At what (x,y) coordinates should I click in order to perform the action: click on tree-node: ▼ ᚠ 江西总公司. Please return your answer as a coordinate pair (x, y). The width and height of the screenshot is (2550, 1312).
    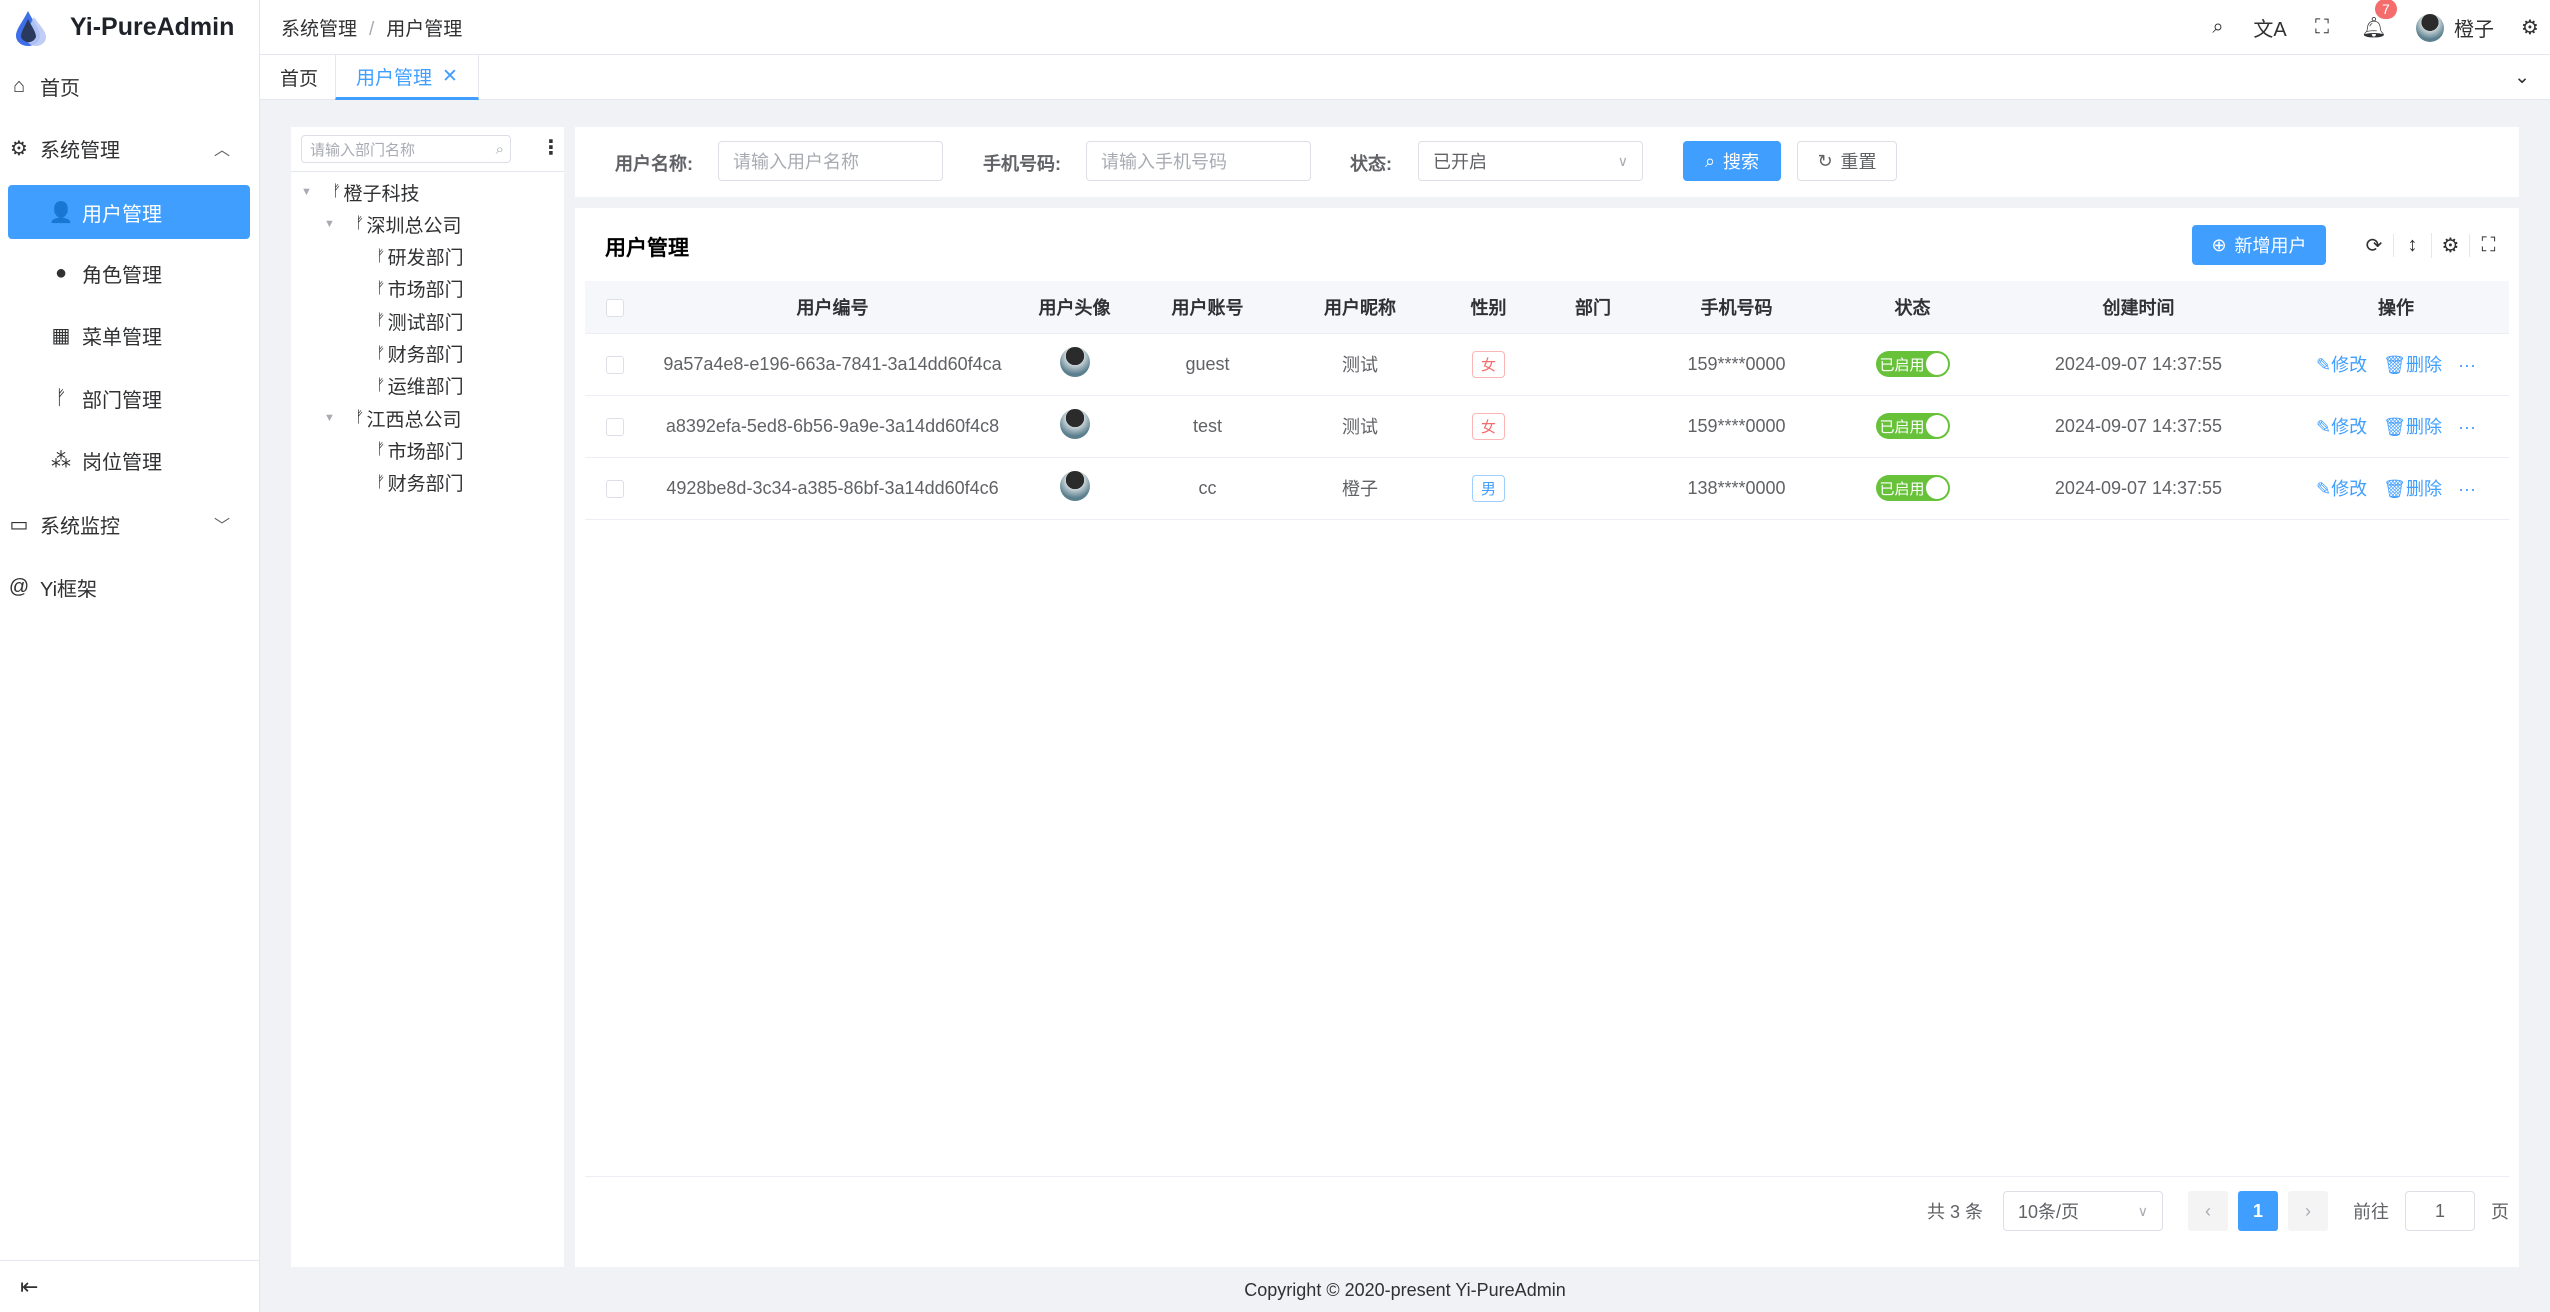
    Looking at the image, I should click on (393, 418).